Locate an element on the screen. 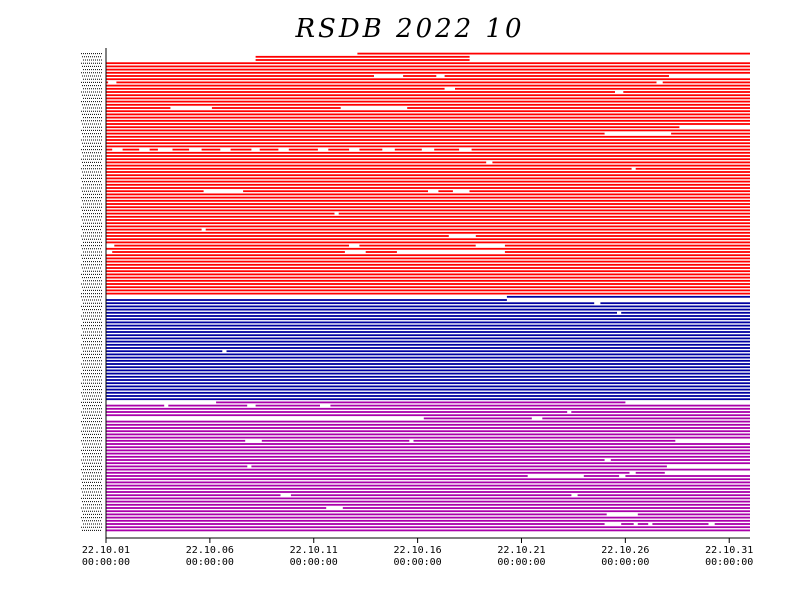  x-tick-label-date: 22.10.21 is located at coordinates (521, 550).